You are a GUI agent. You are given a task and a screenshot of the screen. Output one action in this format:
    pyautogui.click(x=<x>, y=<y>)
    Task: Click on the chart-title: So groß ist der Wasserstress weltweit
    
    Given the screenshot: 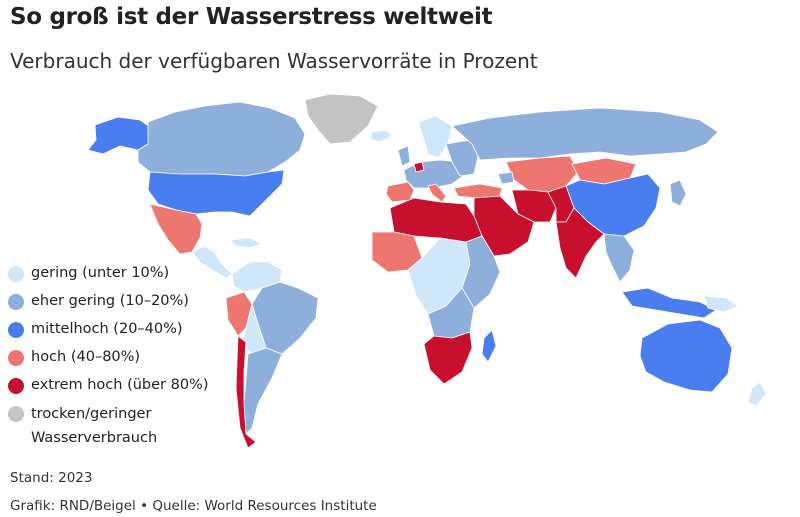 What is the action you would take?
    pyautogui.click(x=251, y=17)
    